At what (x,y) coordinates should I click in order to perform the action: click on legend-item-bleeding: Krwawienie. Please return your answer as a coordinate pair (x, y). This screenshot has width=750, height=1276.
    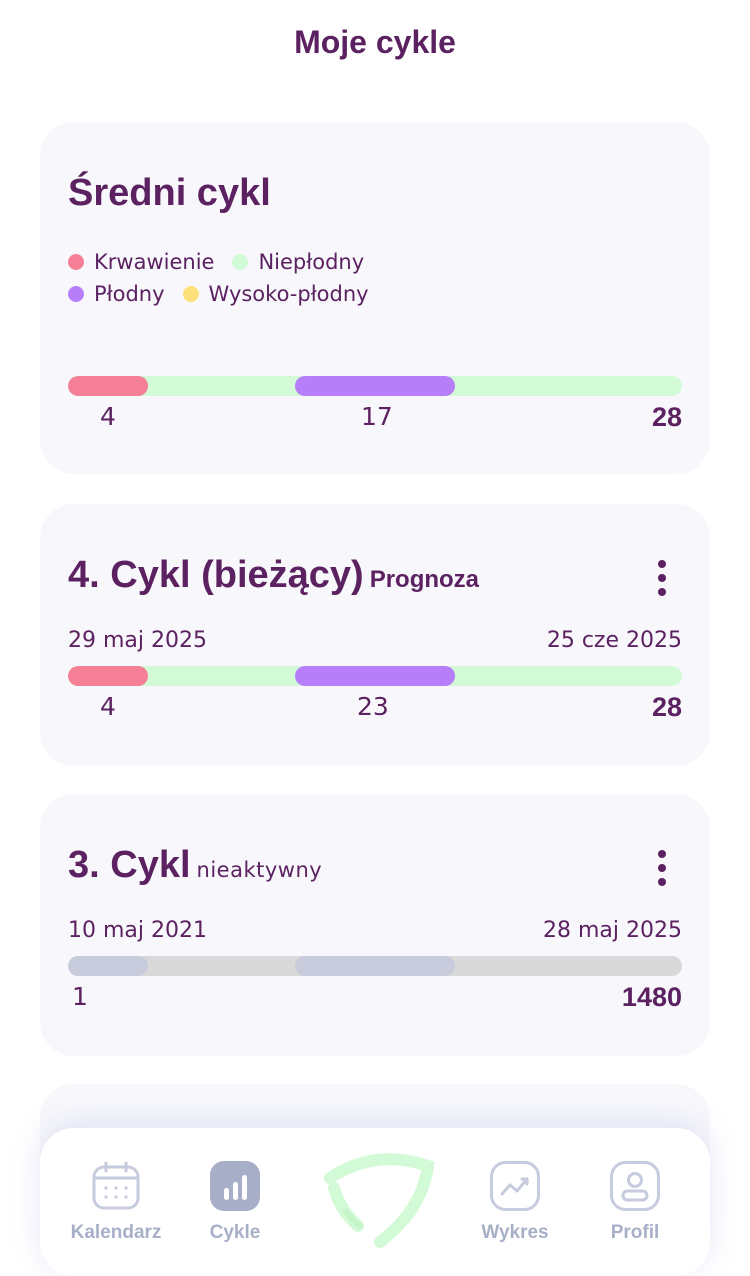
    Looking at the image, I should click on (141, 262).